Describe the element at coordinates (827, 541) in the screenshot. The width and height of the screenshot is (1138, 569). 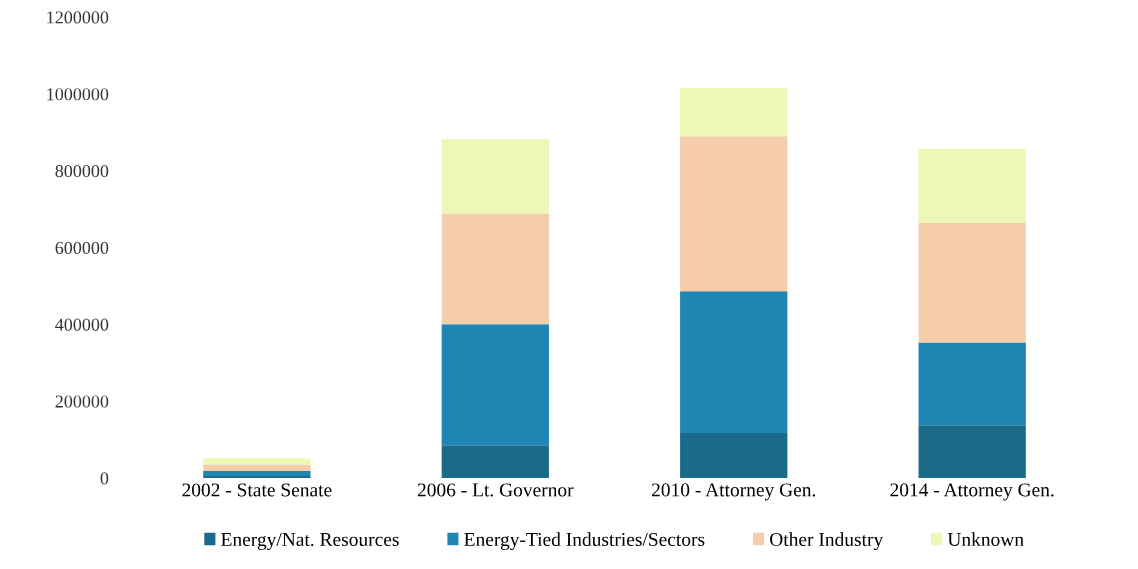
I see `legend-label: Other Industry` at that location.